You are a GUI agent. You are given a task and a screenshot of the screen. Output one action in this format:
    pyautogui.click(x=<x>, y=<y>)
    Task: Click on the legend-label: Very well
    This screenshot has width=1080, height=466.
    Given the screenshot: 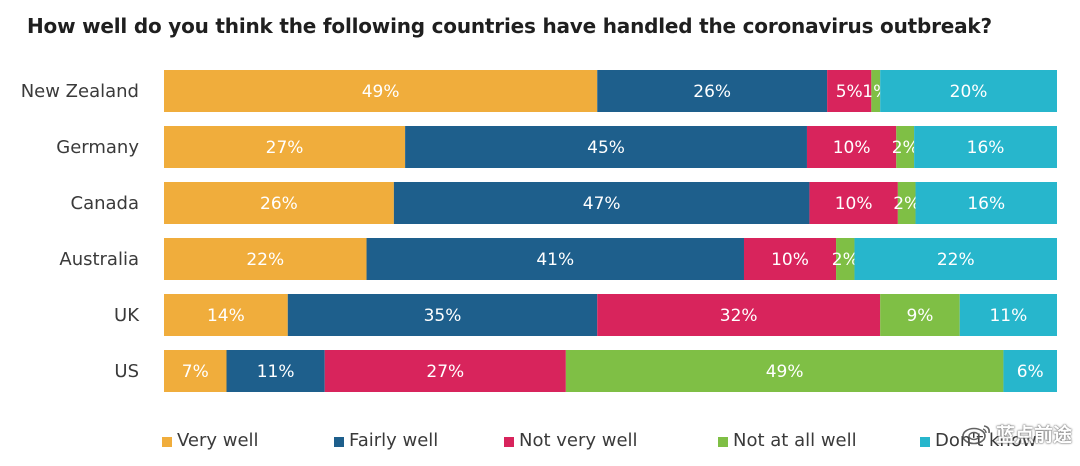 What is the action you would take?
    pyautogui.click(x=218, y=440)
    